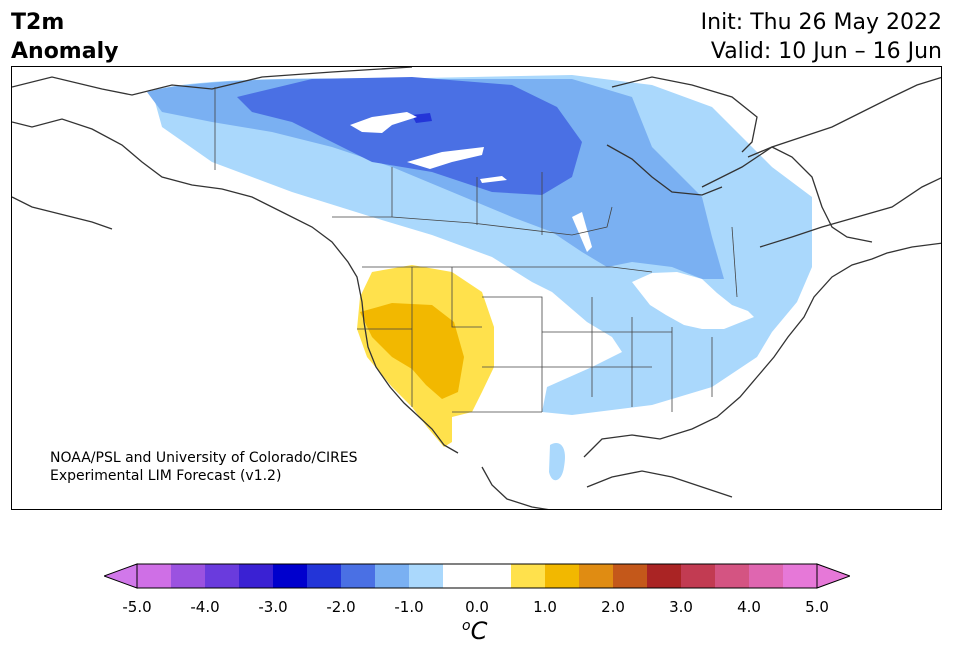  Describe the element at coordinates (821, 22) in the screenshot. I see `init-date: Init: Thu 26 May 2022` at that location.